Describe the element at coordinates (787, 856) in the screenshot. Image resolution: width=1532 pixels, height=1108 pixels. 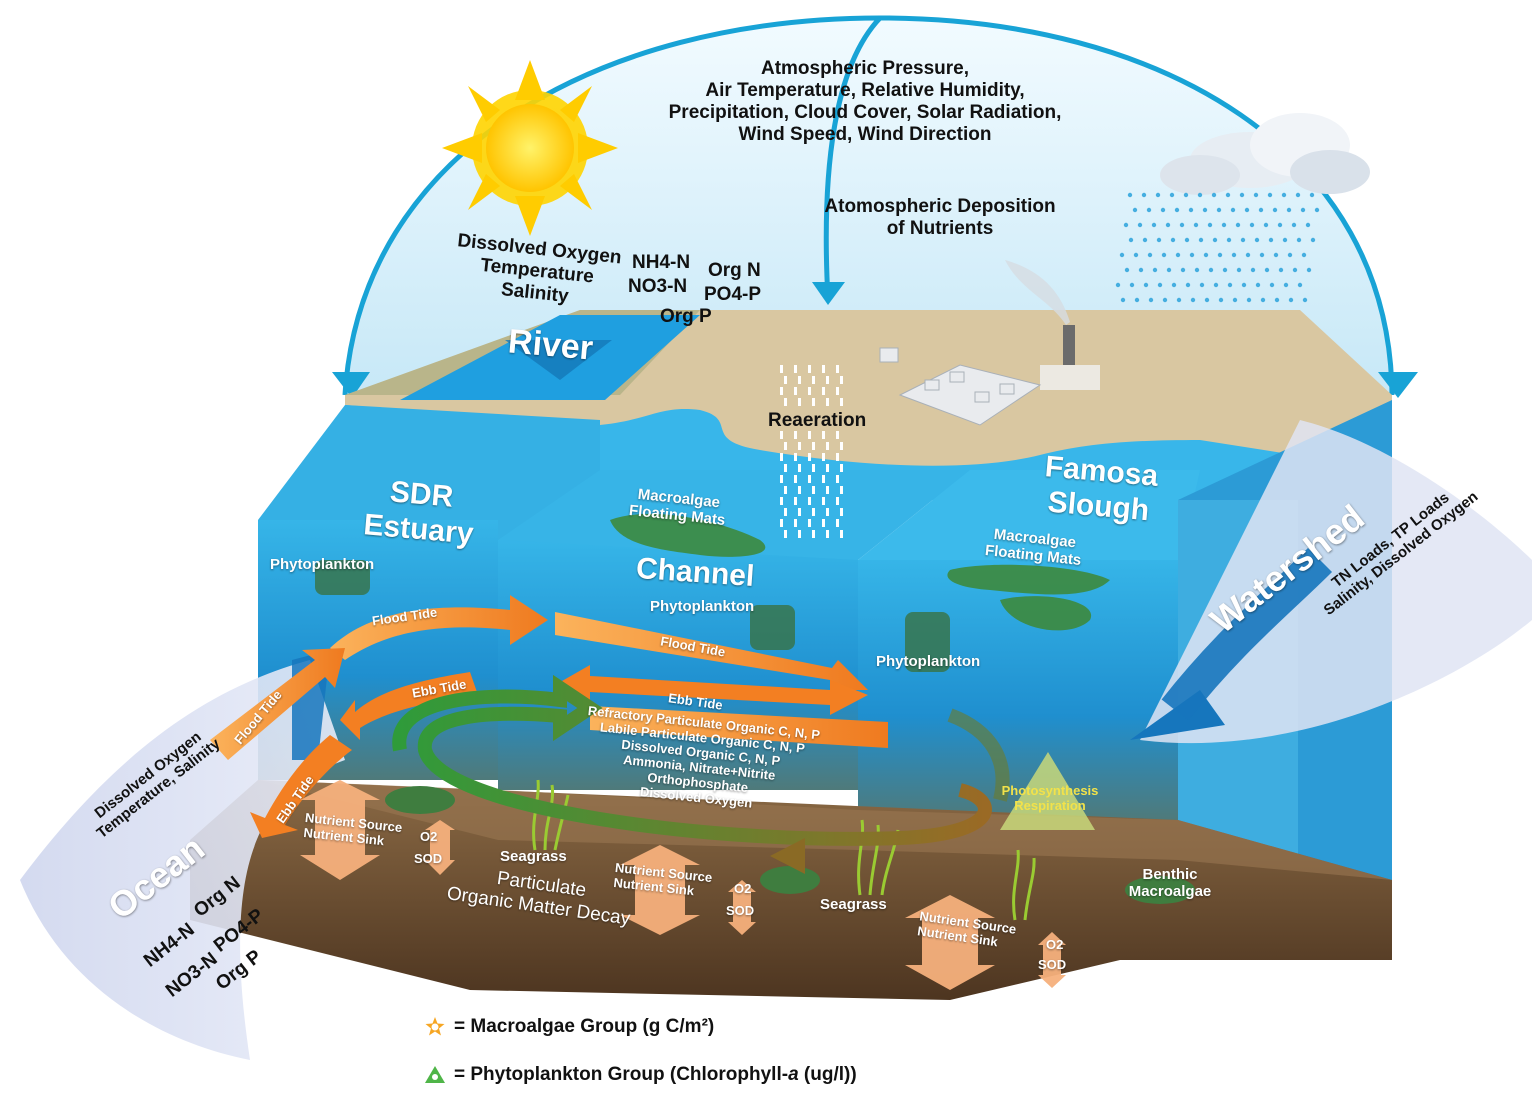
I see `nutrient-cycle-arrow-head` at that location.